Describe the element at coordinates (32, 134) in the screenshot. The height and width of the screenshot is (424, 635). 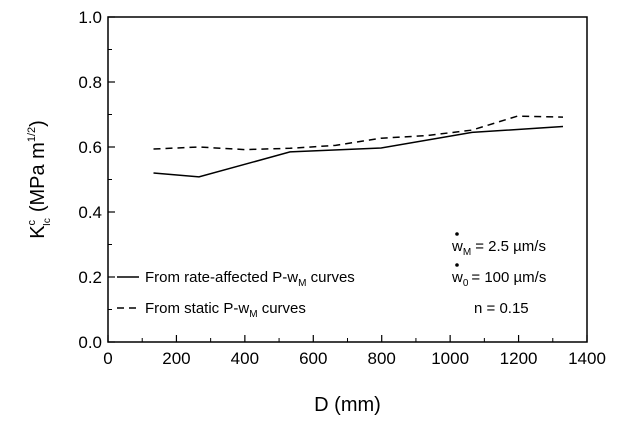
I see `y-label-units-superscript: 1/2` at that location.